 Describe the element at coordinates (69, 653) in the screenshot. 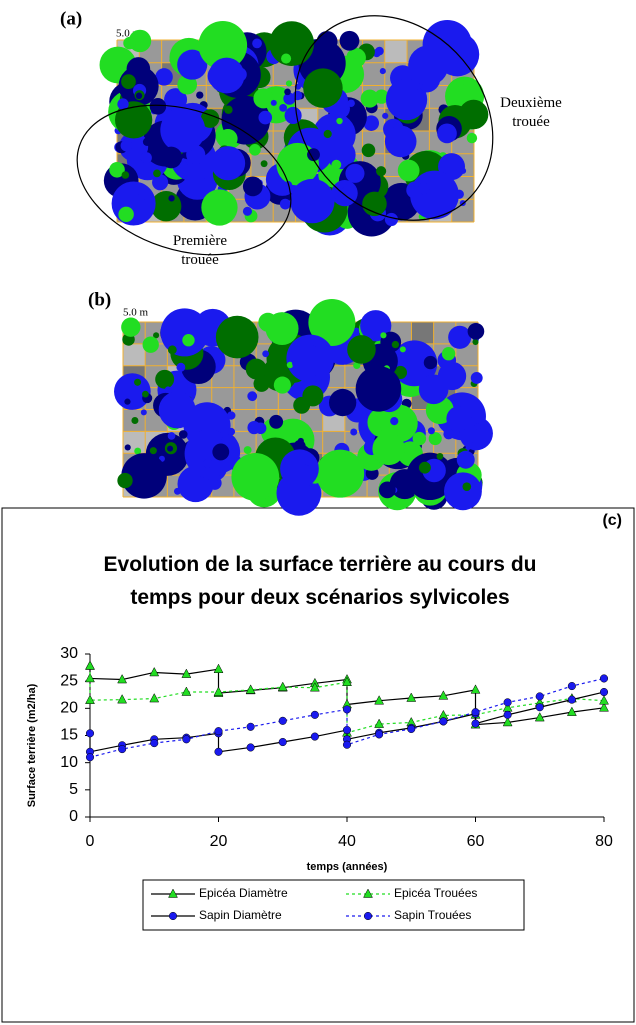

I see `y-tick-label: 30` at that location.